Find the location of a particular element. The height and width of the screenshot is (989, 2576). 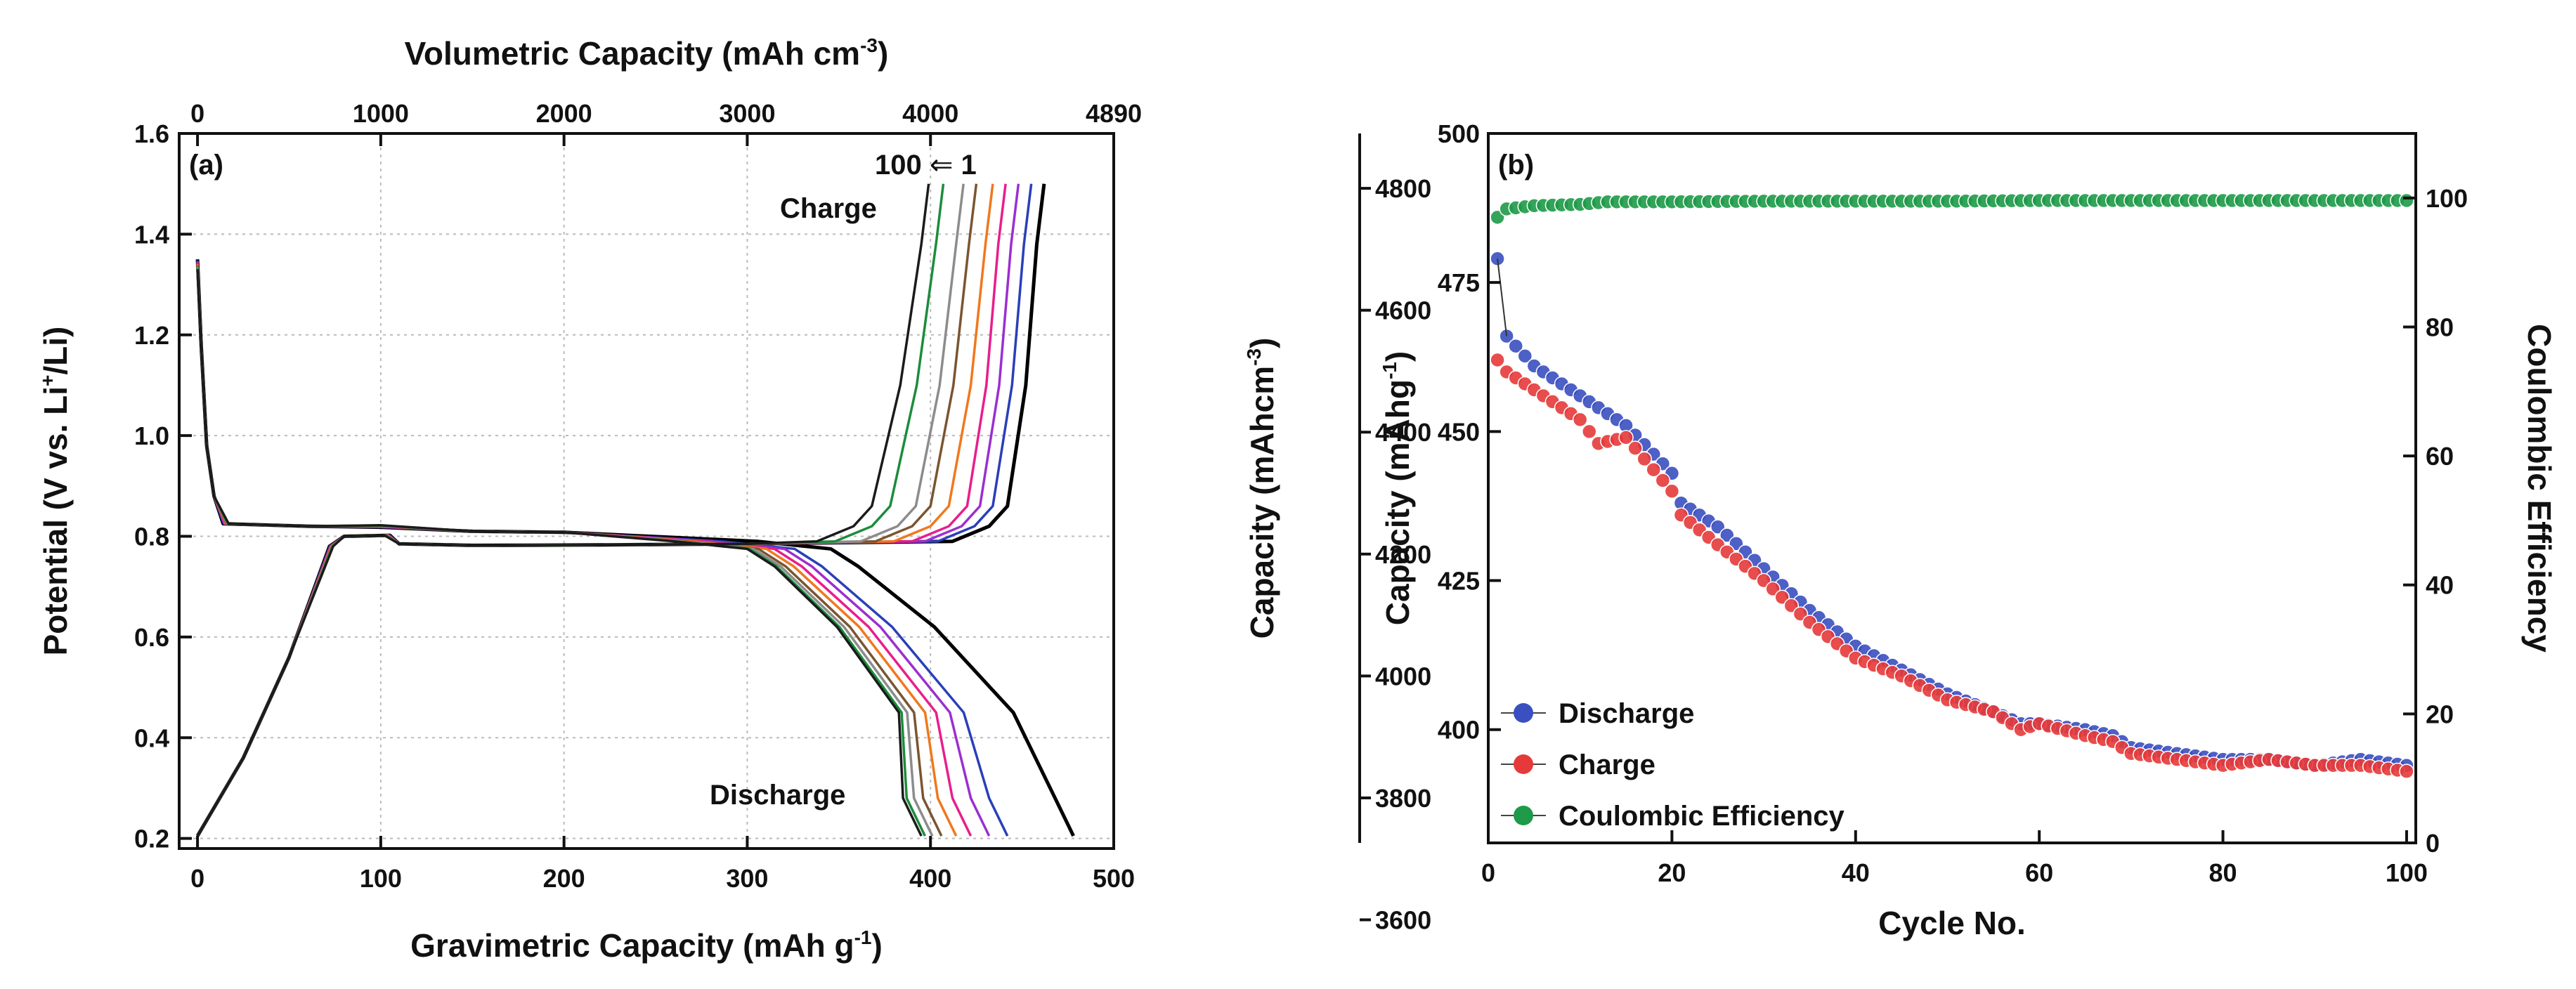

vol-tick-label: 4400 is located at coordinates (1403, 432).